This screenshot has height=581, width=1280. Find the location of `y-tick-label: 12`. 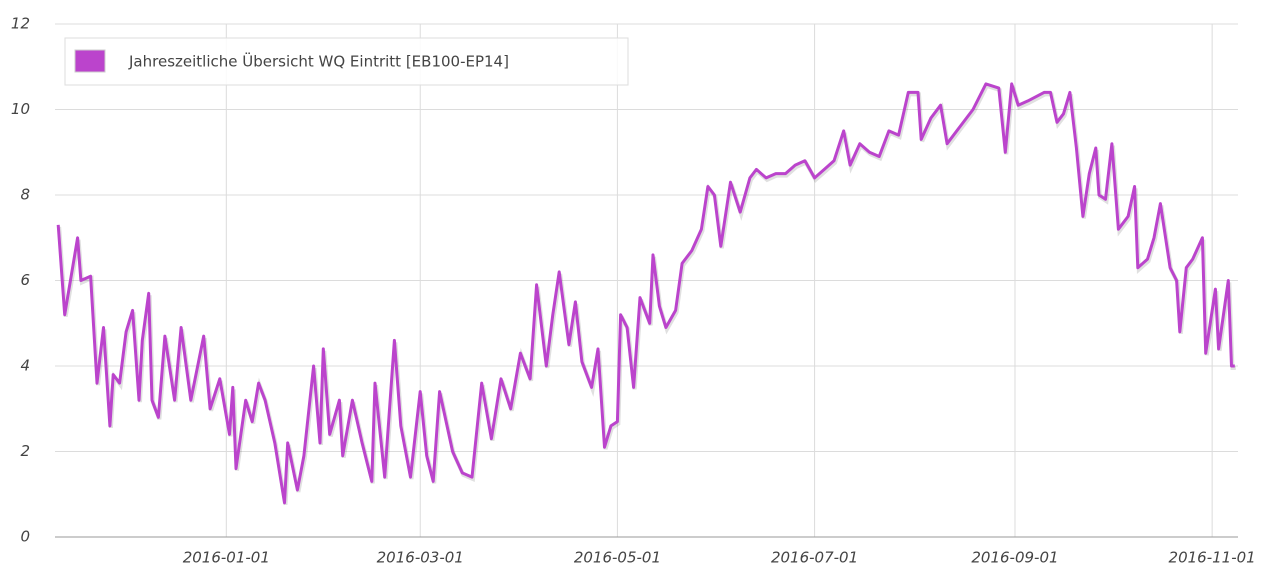

y-tick-label: 12 is located at coordinates (20, 24).